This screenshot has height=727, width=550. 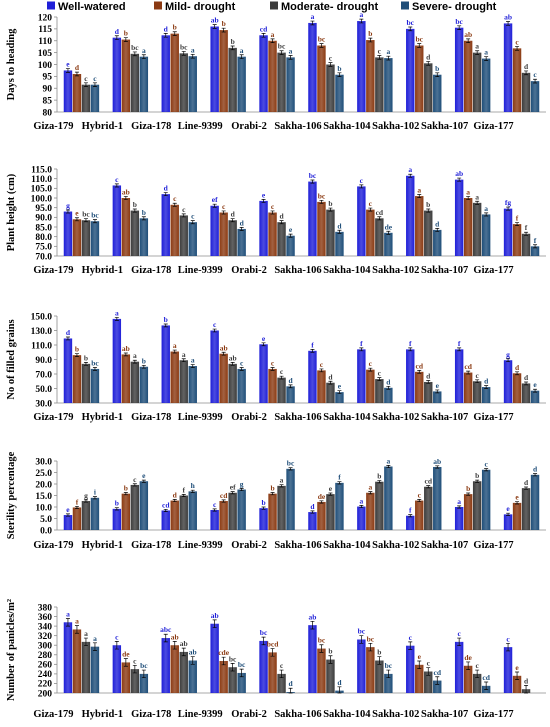 What do you see at coordinates (233, 487) in the screenshot?
I see `significance-letter-moderate-drought: ef` at bounding box center [233, 487].